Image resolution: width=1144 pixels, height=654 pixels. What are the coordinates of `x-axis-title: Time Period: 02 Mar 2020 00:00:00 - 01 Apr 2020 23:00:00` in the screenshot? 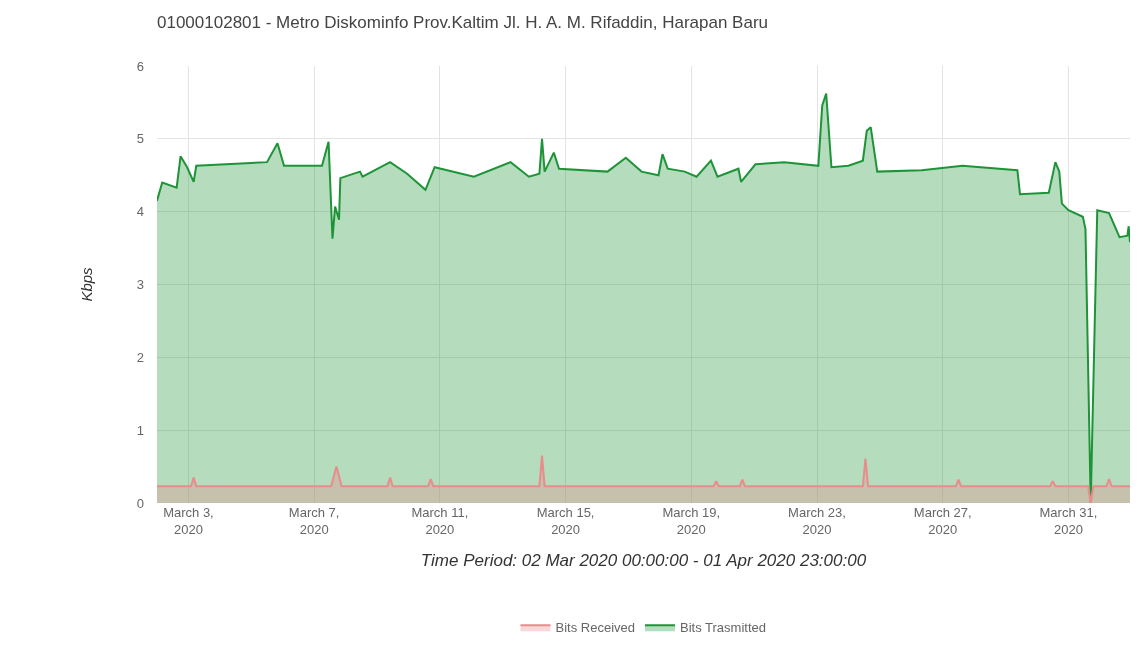 It's located at (643, 561).